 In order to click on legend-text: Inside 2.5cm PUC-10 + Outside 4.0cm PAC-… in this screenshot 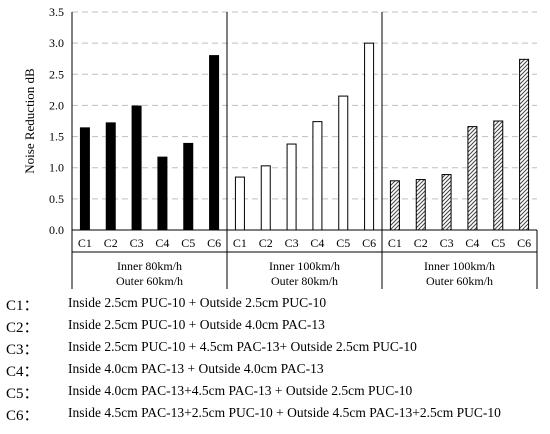, I will do `click(196, 324)`.